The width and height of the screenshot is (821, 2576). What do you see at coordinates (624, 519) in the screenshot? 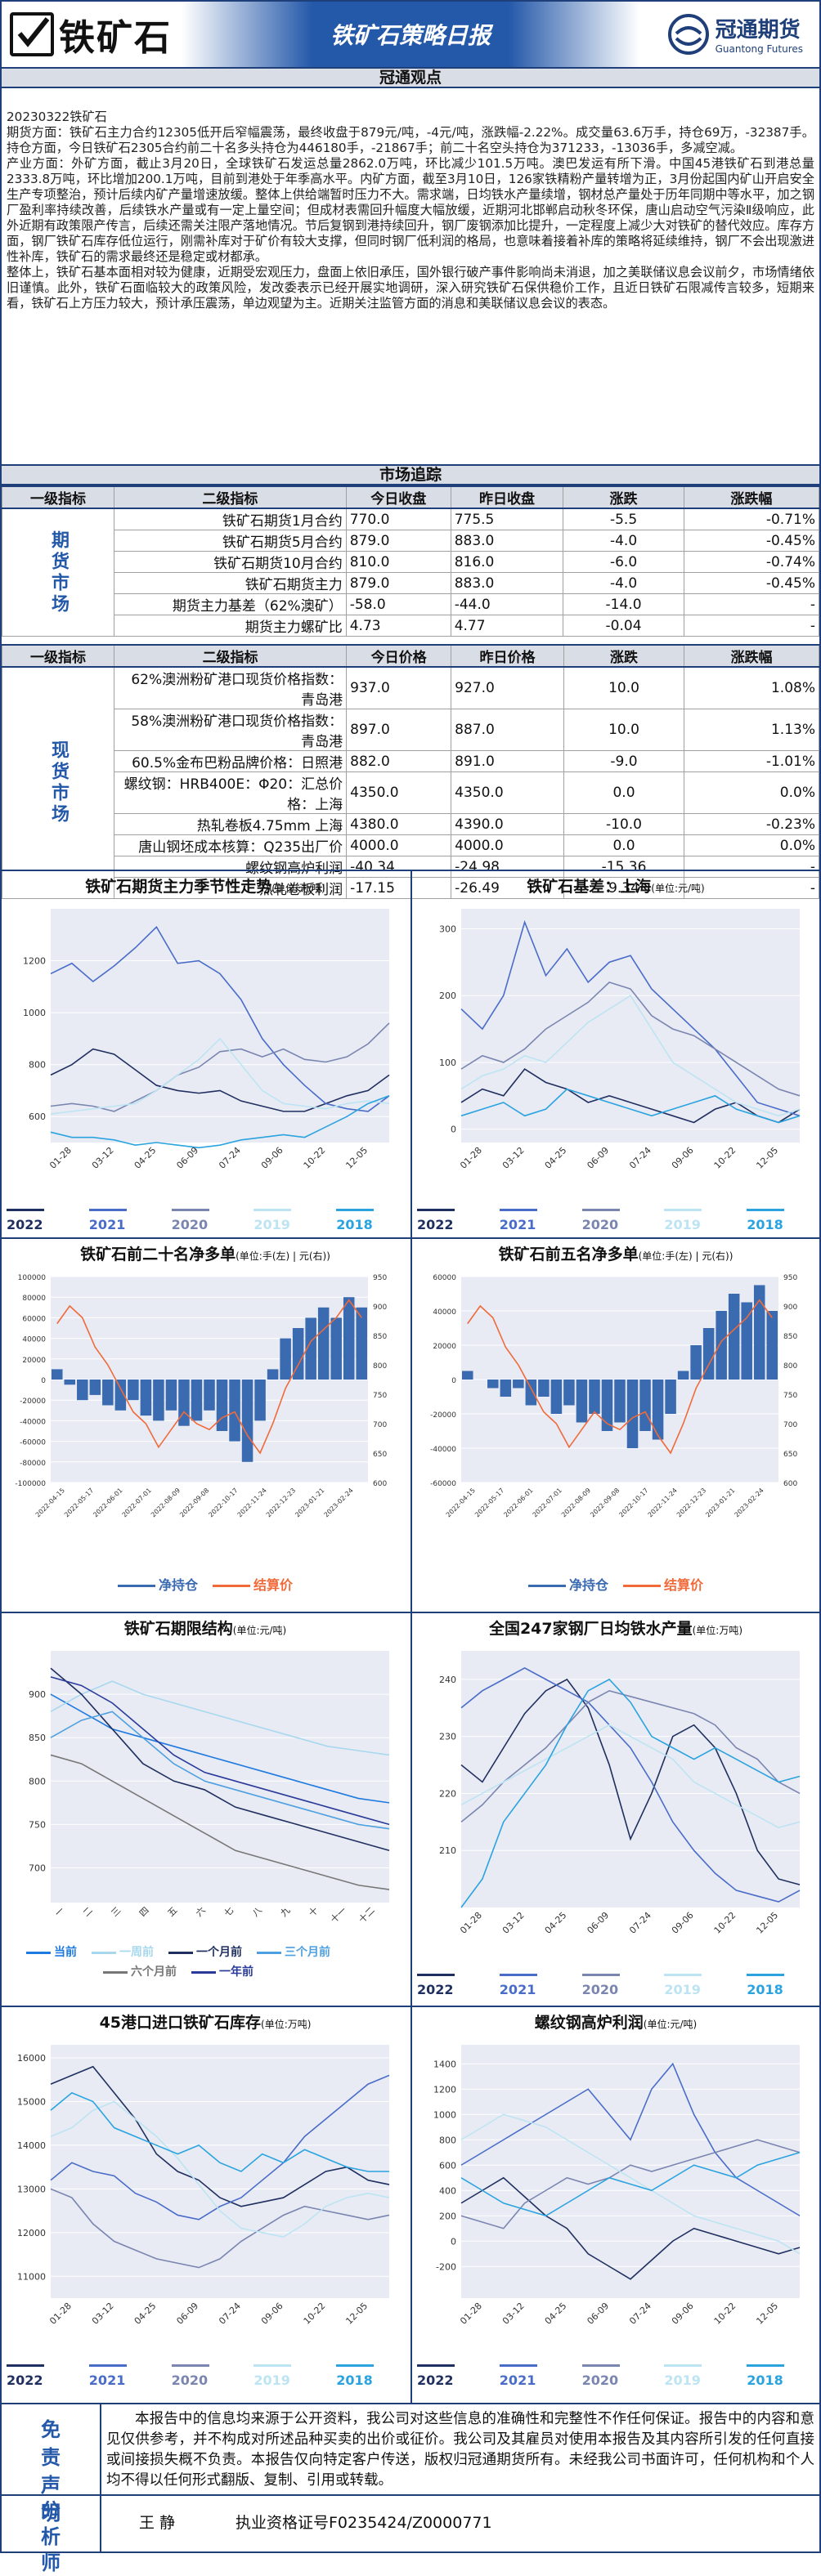
I see `cell-change: -5.5` at bounding box center [624, 519].